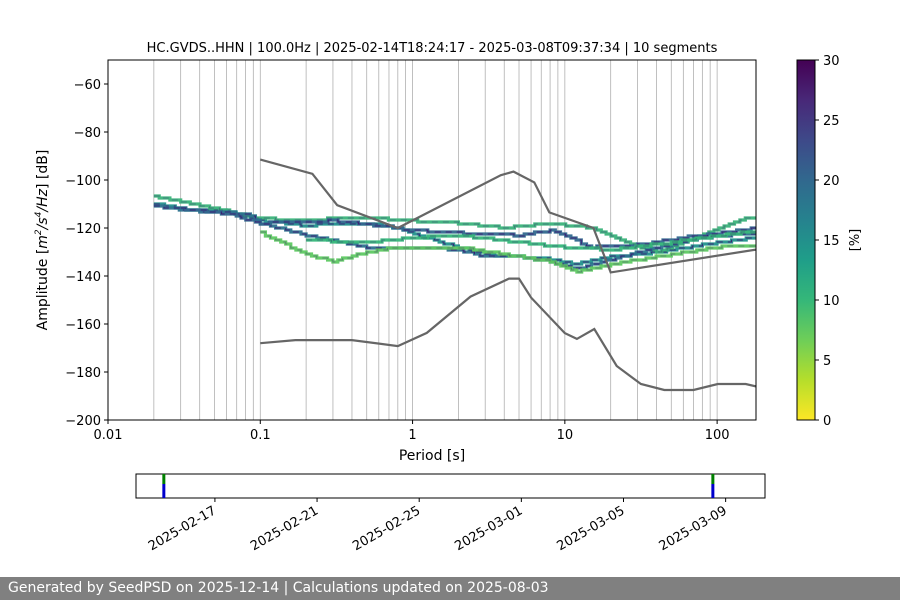  I want to click on timeline-tick-label: 2025-02-17, so click(182, 528).